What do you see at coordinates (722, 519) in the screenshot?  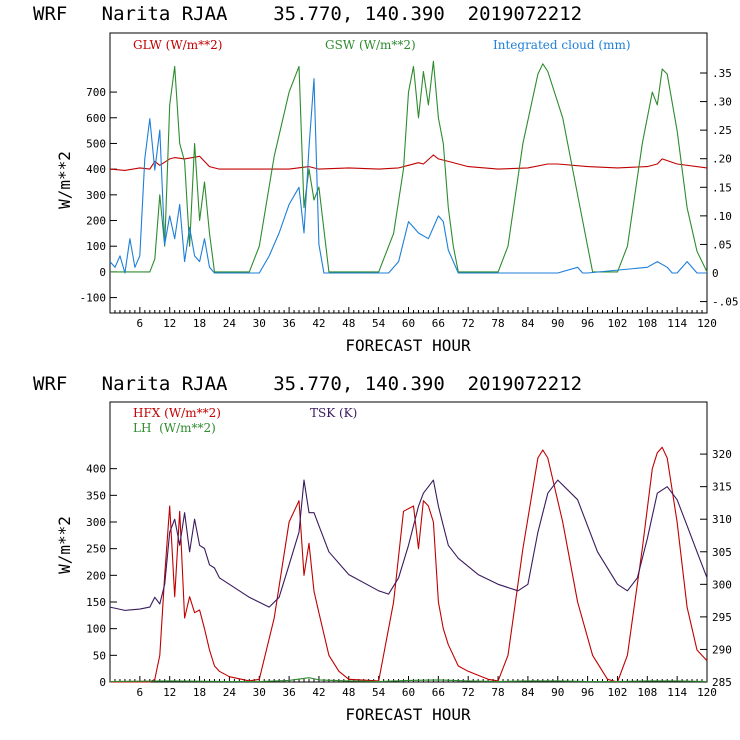 I see `chart-2-y-right-tick-label: 310` at bounding box center [722, 519].